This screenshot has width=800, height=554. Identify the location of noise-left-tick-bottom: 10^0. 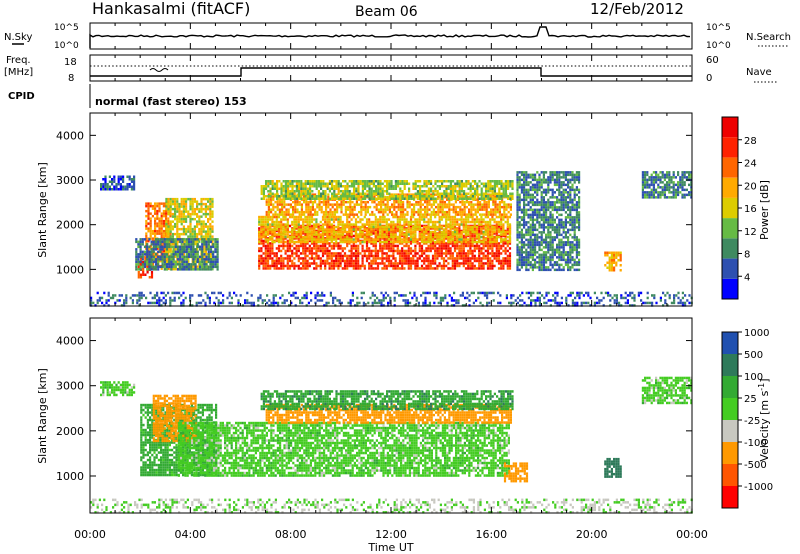
(66, 46).